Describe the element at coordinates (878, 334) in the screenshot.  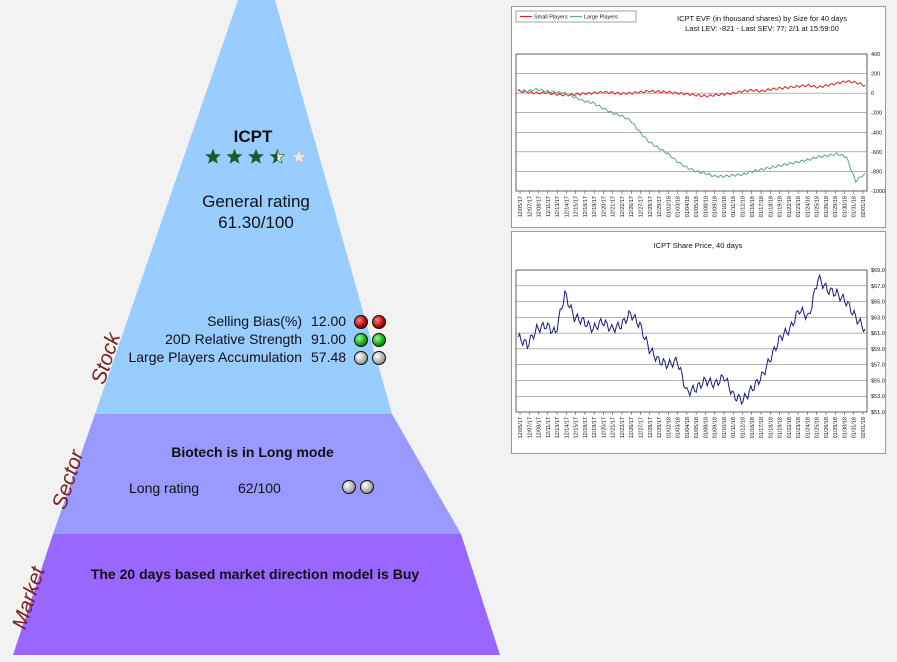
I see `y-tick-label: $61.0` at that location.